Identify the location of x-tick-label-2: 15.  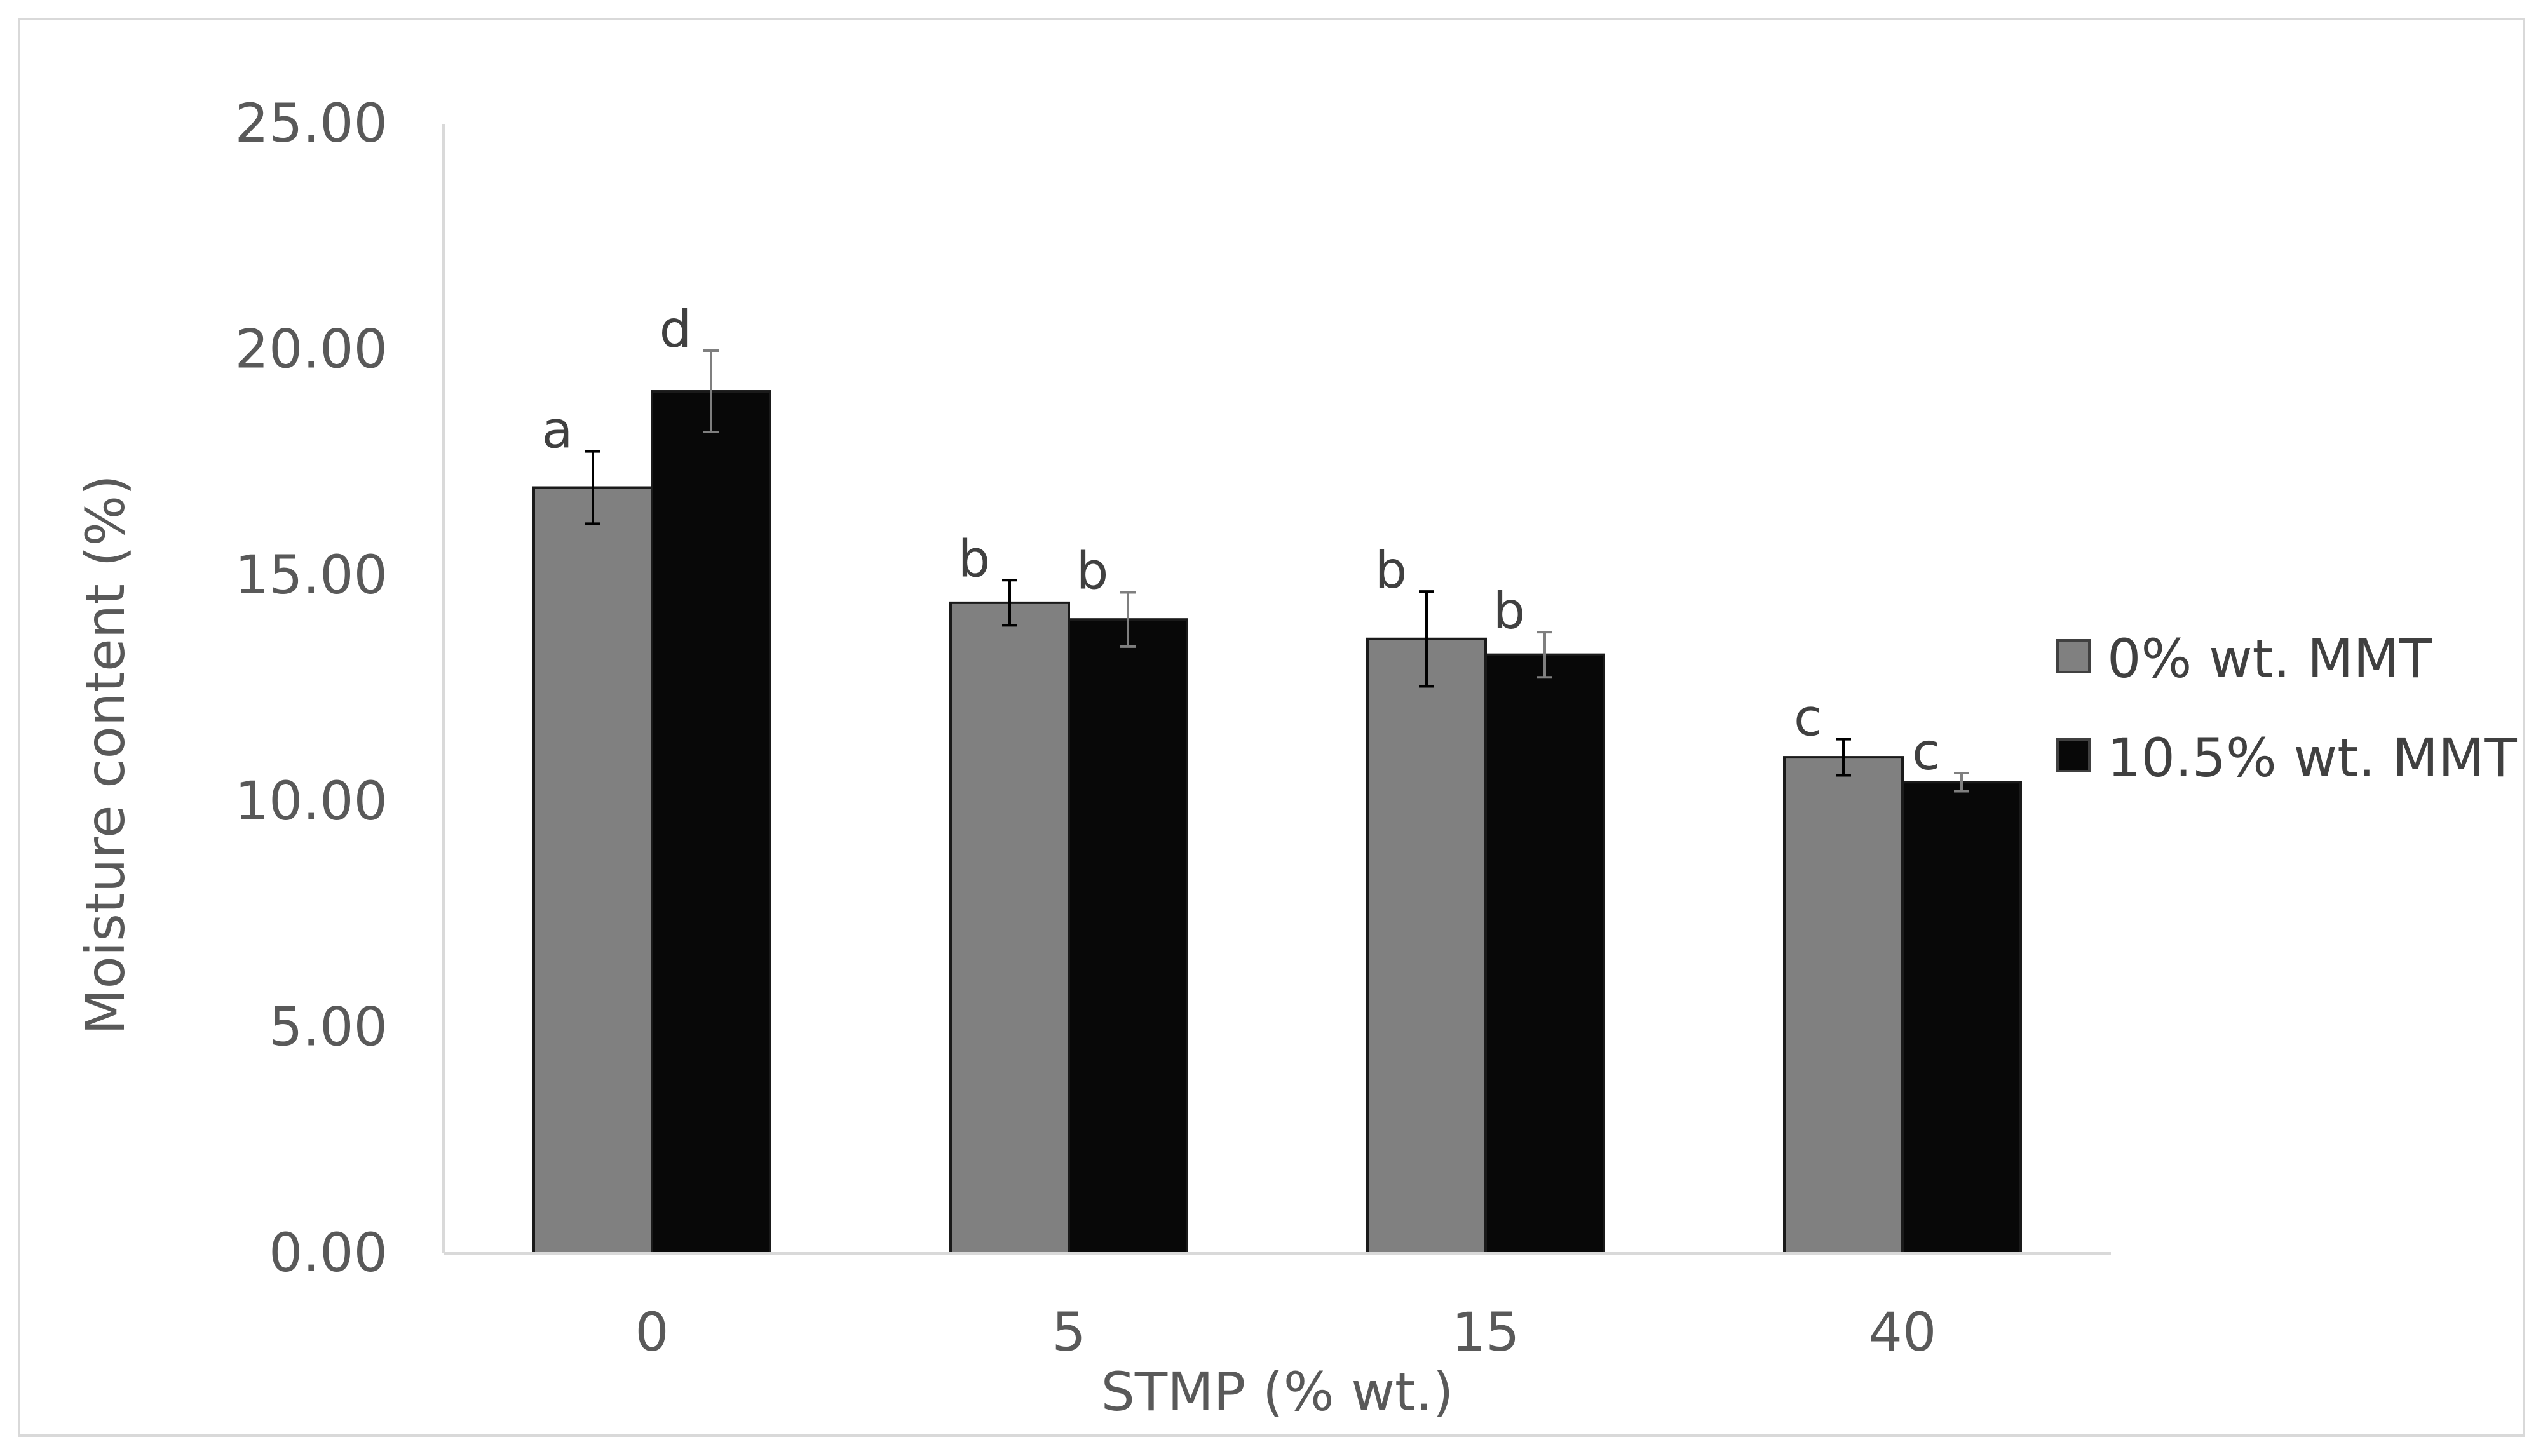
(1486, 1332).